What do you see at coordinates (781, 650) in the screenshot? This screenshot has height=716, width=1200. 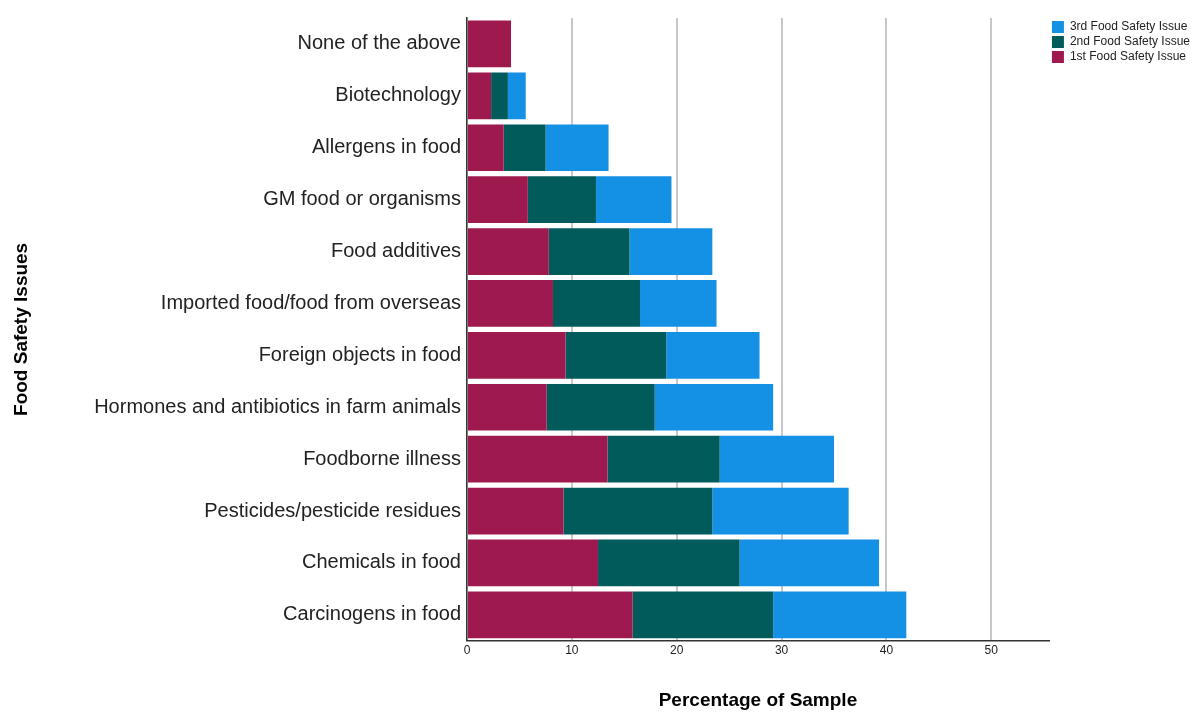 I see `x-tick-label: 30` at bounding box center [781, 650].